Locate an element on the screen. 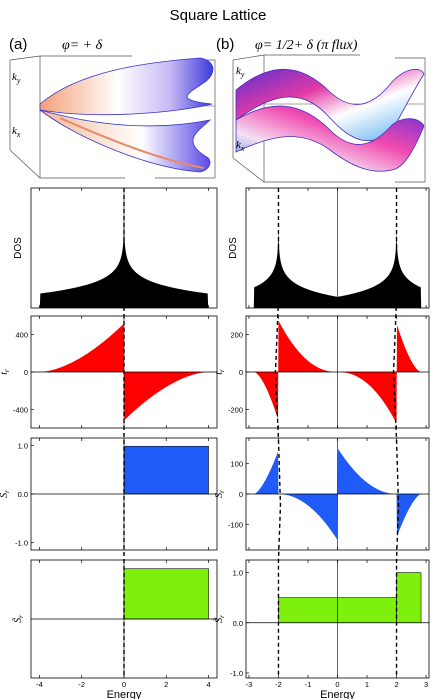 This screenshot has width=436, height=699. x-tick-label: 1 is located at coordinates (367, 684).